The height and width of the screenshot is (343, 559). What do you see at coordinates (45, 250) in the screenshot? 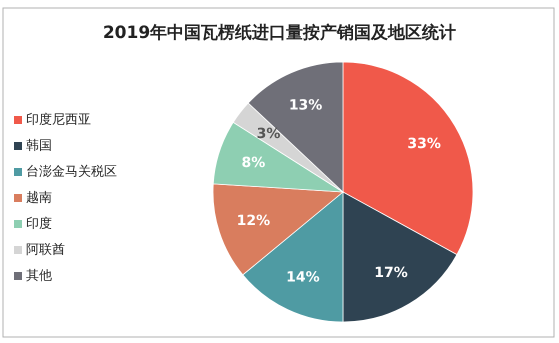
I see `legend-label: 阿联酋` at bounding box center [45, 250].